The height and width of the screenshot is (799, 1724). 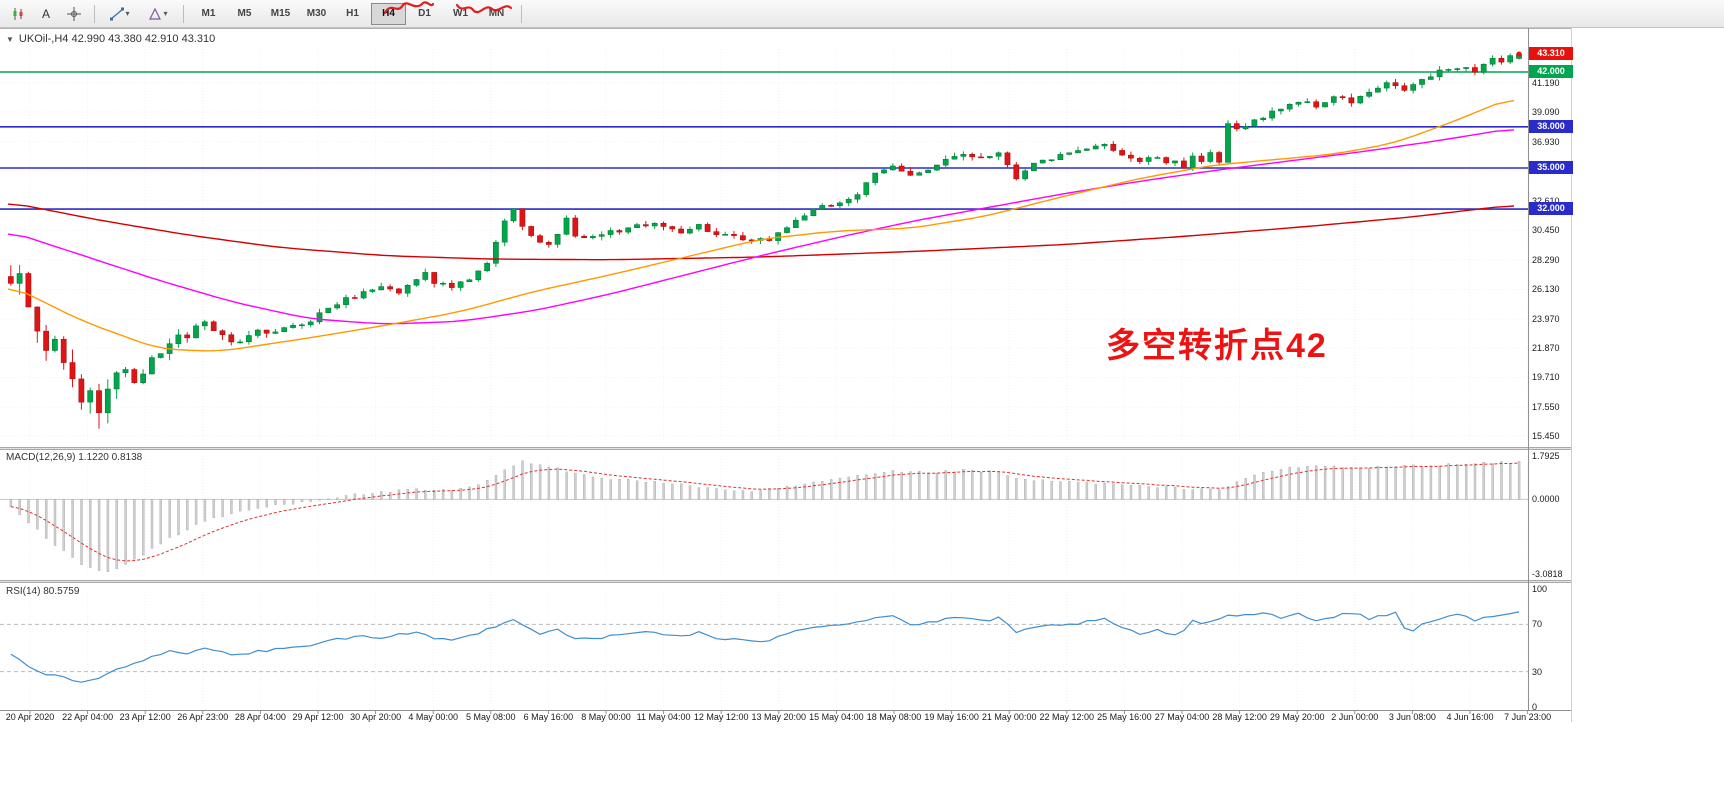 I want to click on text-tool-icon: A, so click(x=45, y=13).